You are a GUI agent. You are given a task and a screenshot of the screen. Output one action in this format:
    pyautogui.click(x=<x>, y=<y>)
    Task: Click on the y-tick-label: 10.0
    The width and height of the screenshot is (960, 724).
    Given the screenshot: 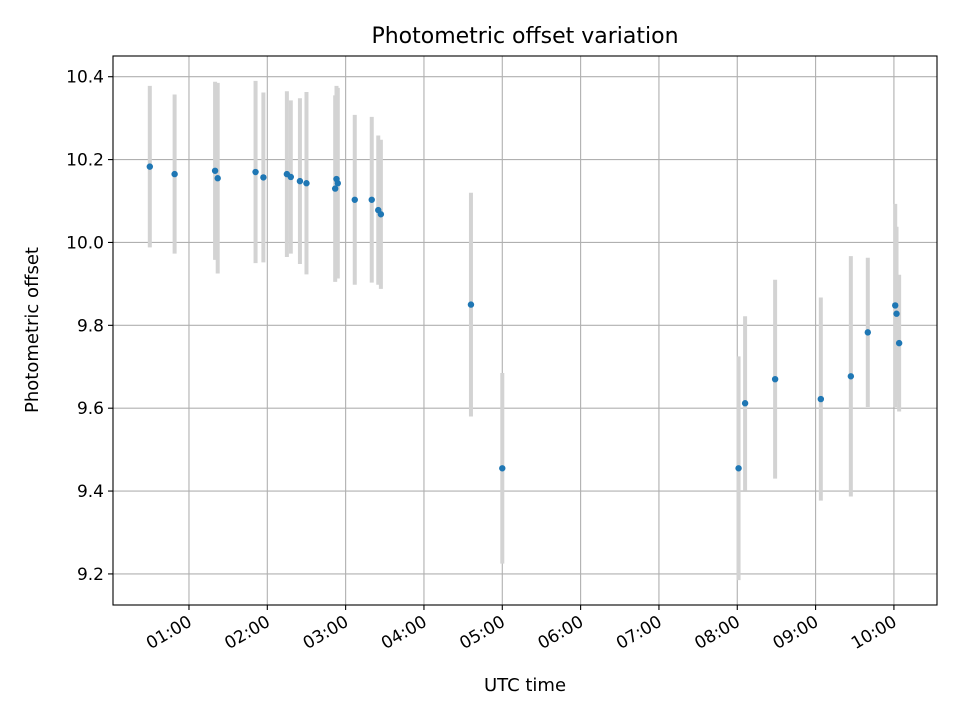 What is the action you would take?
    pyautogui.click(x=85, y=243)
    